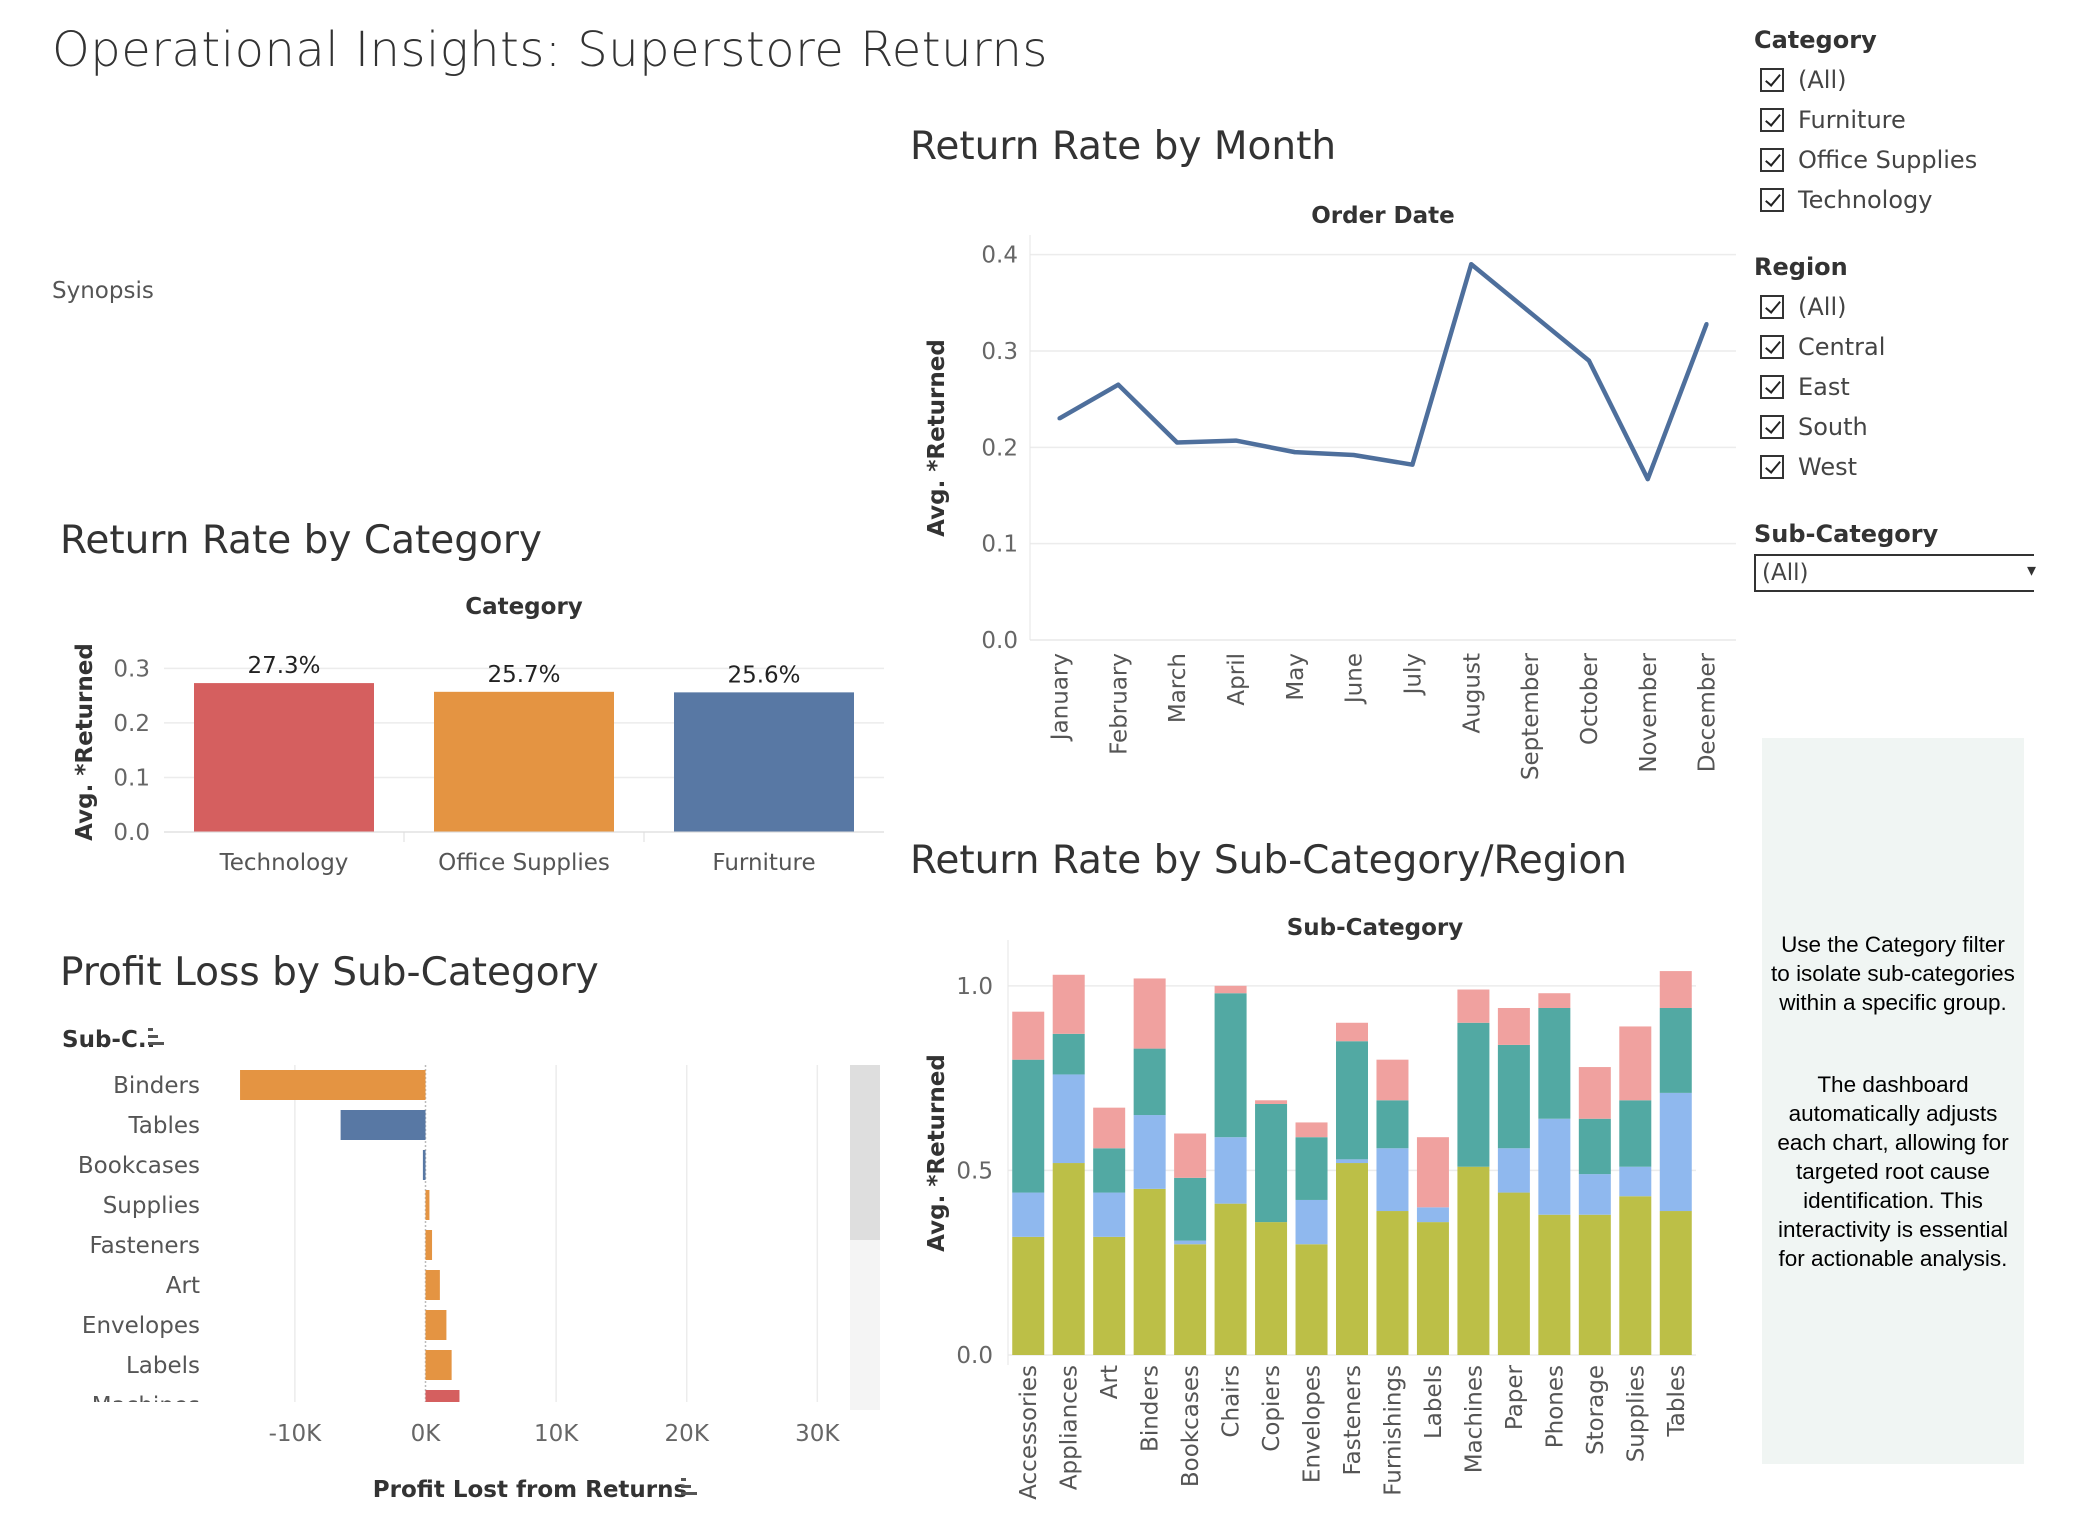 This screenshot has height=1540, width=2084. Describe the element at coordinates (1029, 1432) in the screenshot. I see `x-tick-label: Accessories` at that location.